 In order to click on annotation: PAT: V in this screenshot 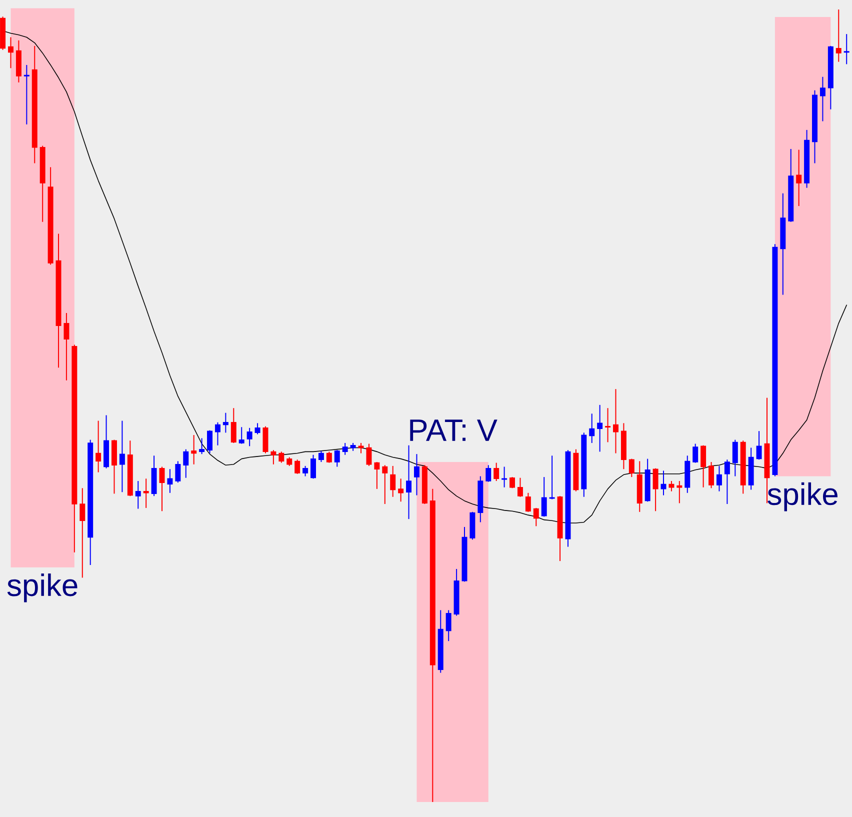, I will do `click(454, 430)`.